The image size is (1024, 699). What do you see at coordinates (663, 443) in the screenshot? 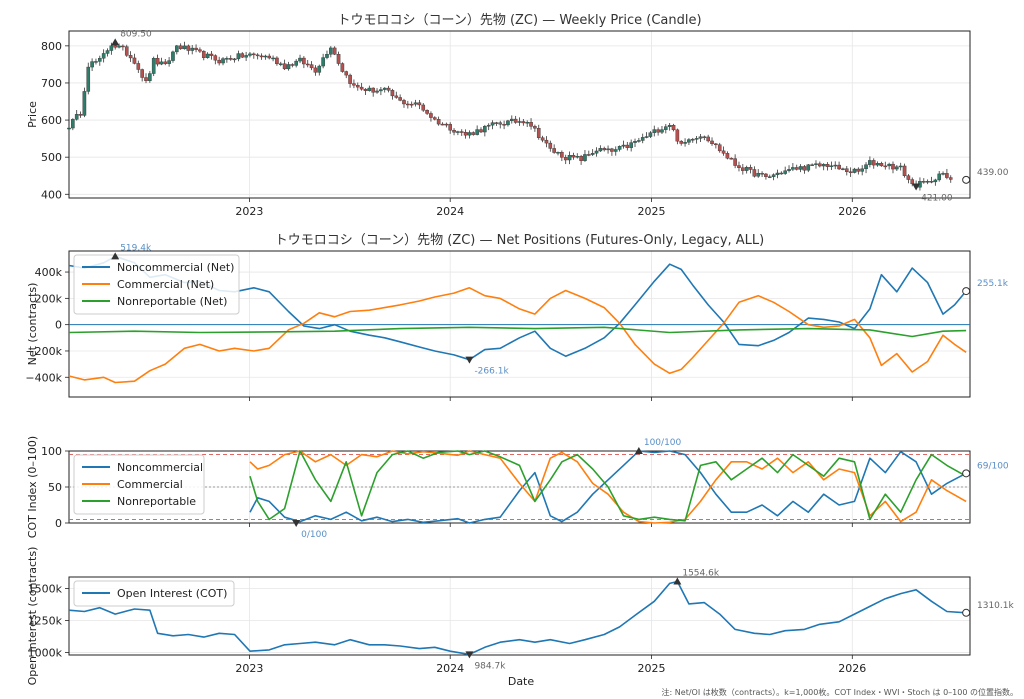
I see `max-annotation: 100/100` at bounding box center [663, 443].